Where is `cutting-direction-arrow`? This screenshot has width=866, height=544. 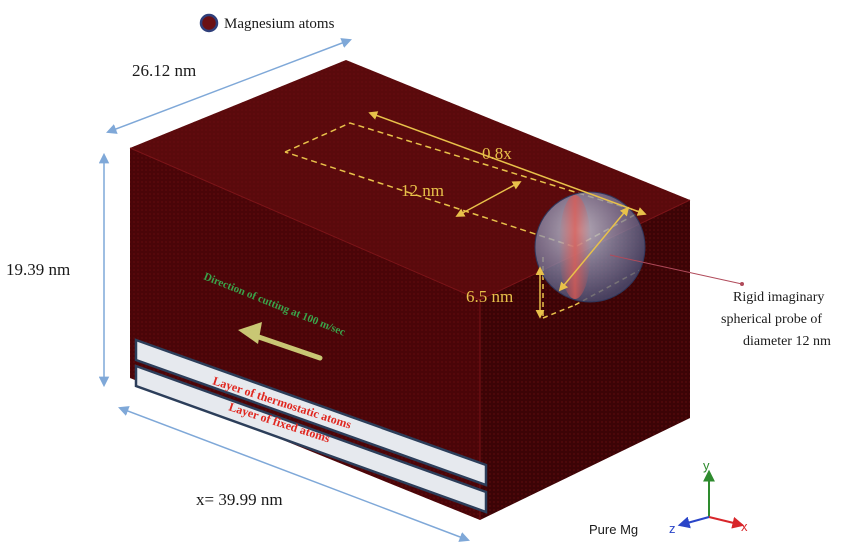 cutting-direction-arrow is located at coordinates (285, 346).